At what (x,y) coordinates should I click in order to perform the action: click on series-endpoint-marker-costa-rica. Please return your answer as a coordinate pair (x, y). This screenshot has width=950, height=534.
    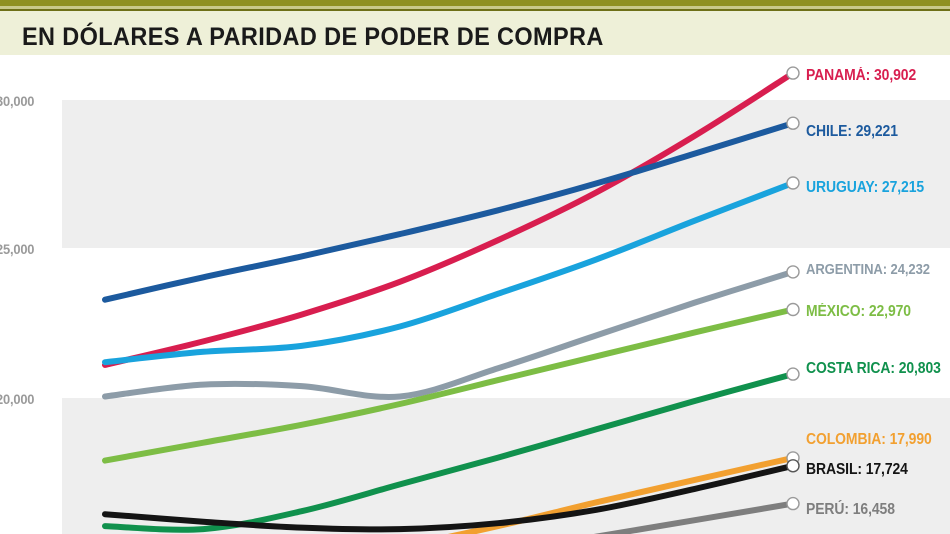
    Looking at the image, I should click on (793, 374).